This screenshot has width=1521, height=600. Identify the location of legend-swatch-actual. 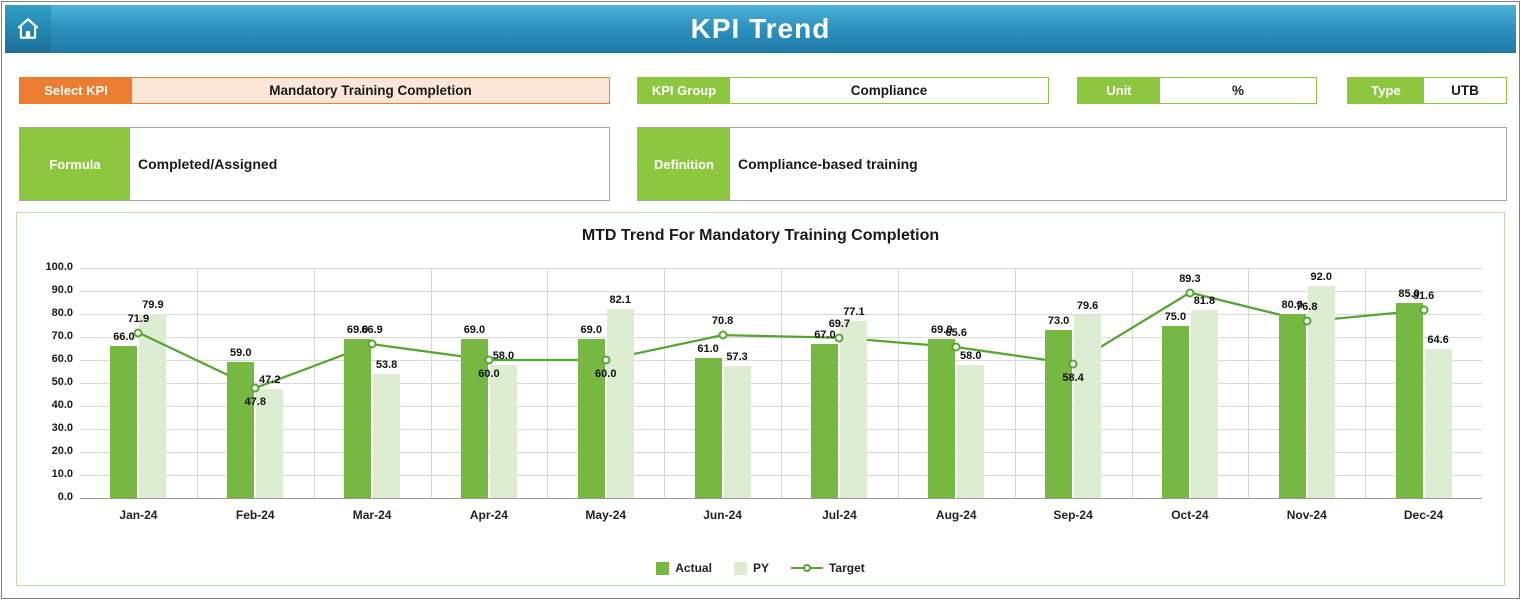
(663, 568).